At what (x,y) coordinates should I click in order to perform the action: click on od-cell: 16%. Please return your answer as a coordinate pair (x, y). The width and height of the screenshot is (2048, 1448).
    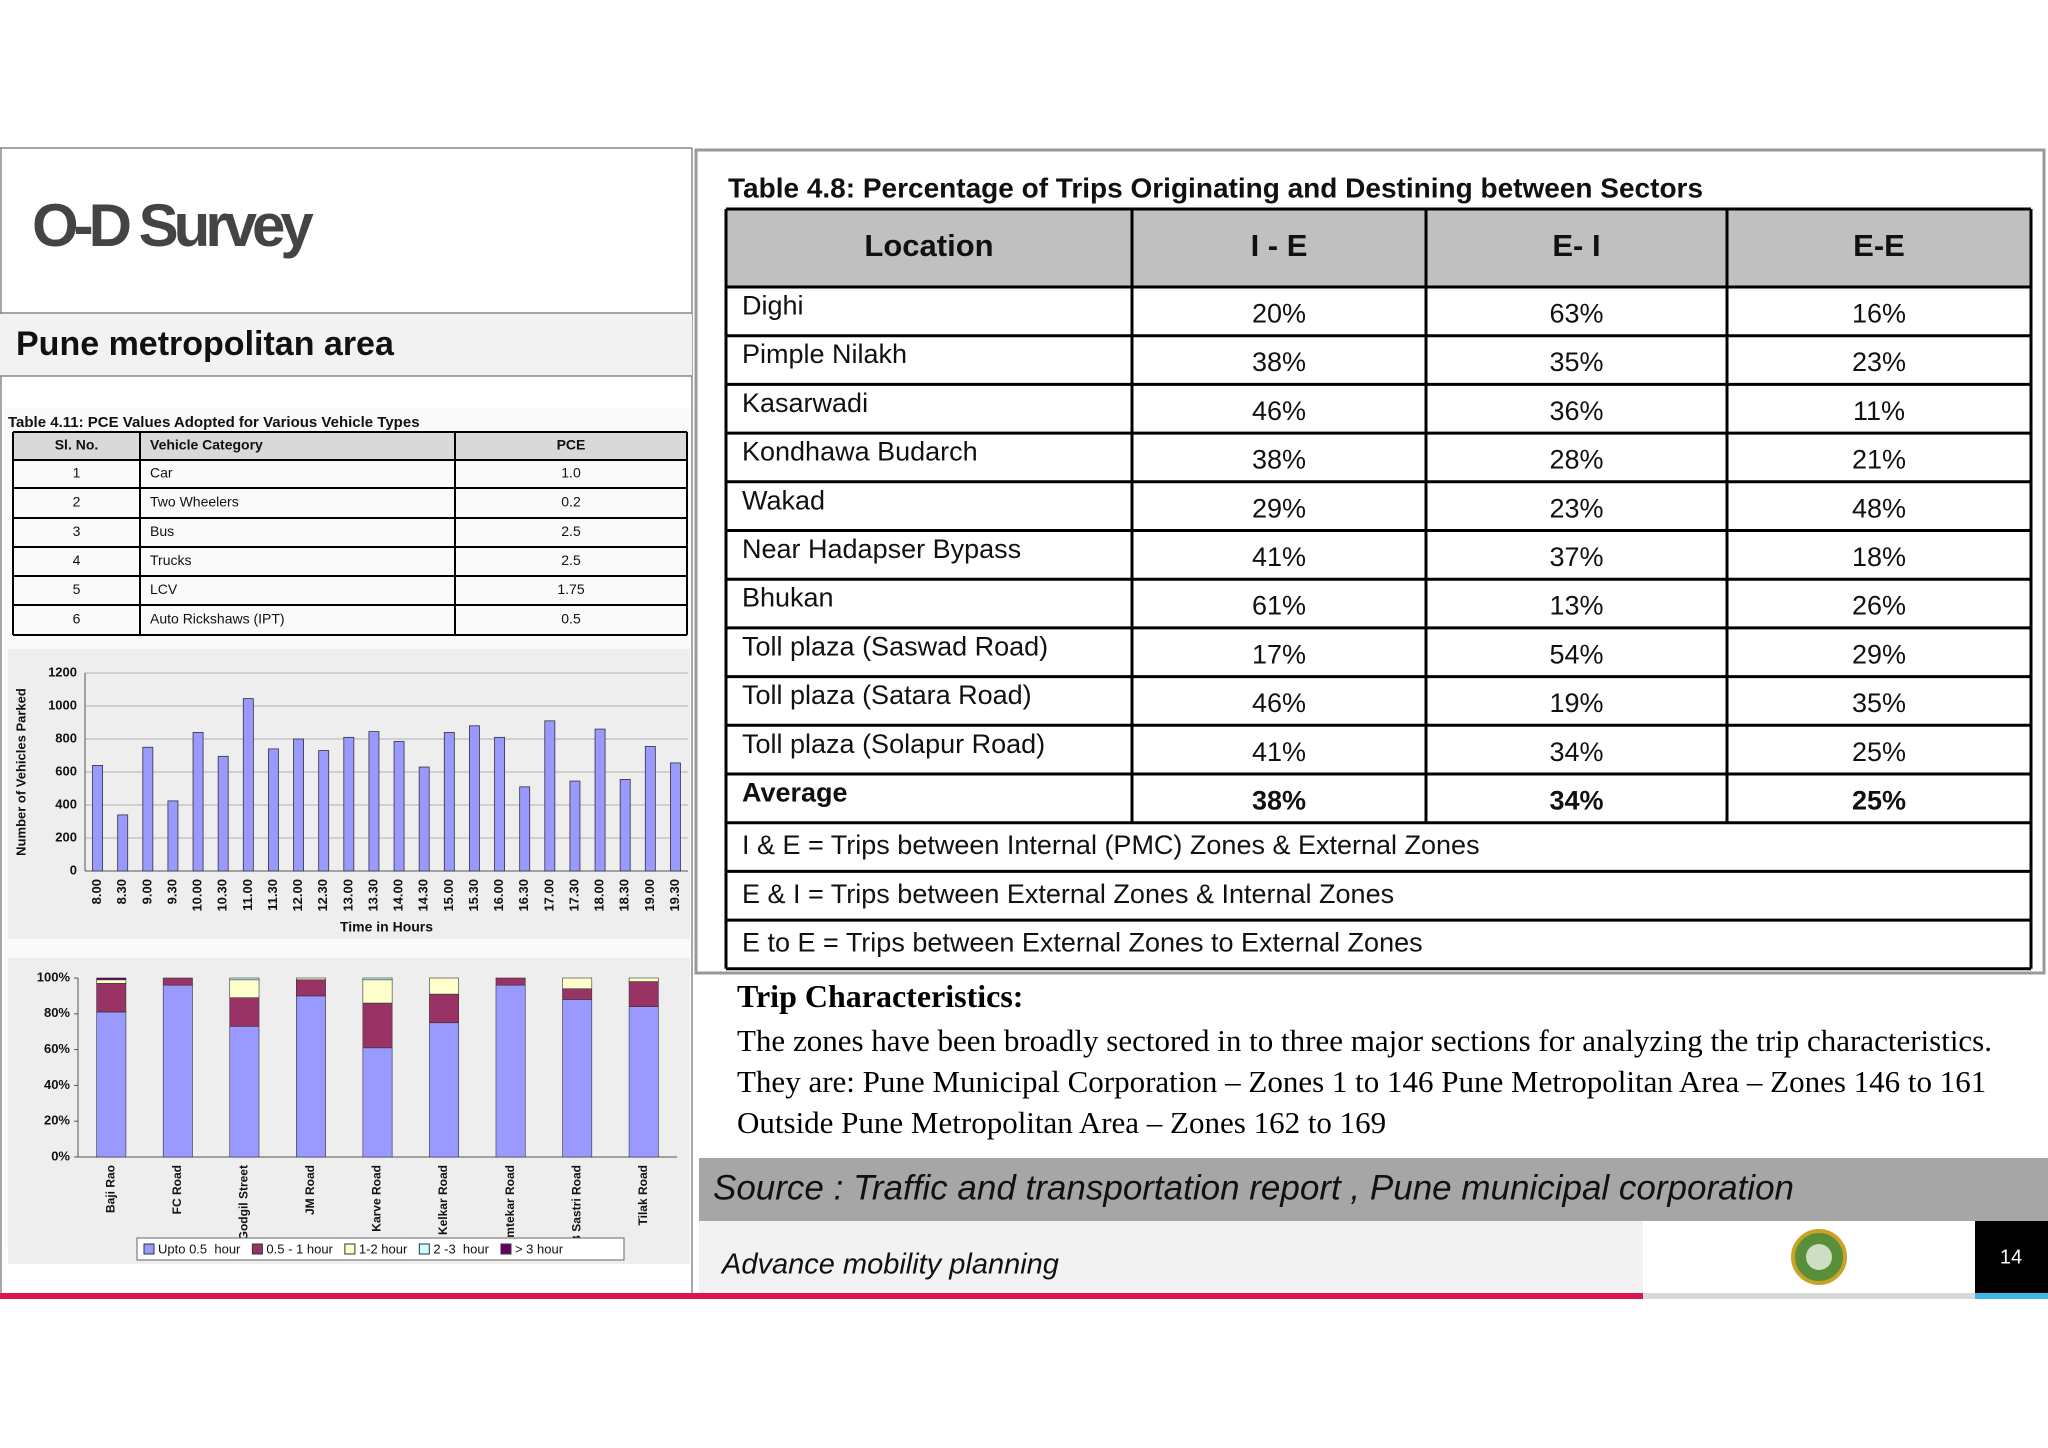
    Looking at the image, I should click on (1879, 313).